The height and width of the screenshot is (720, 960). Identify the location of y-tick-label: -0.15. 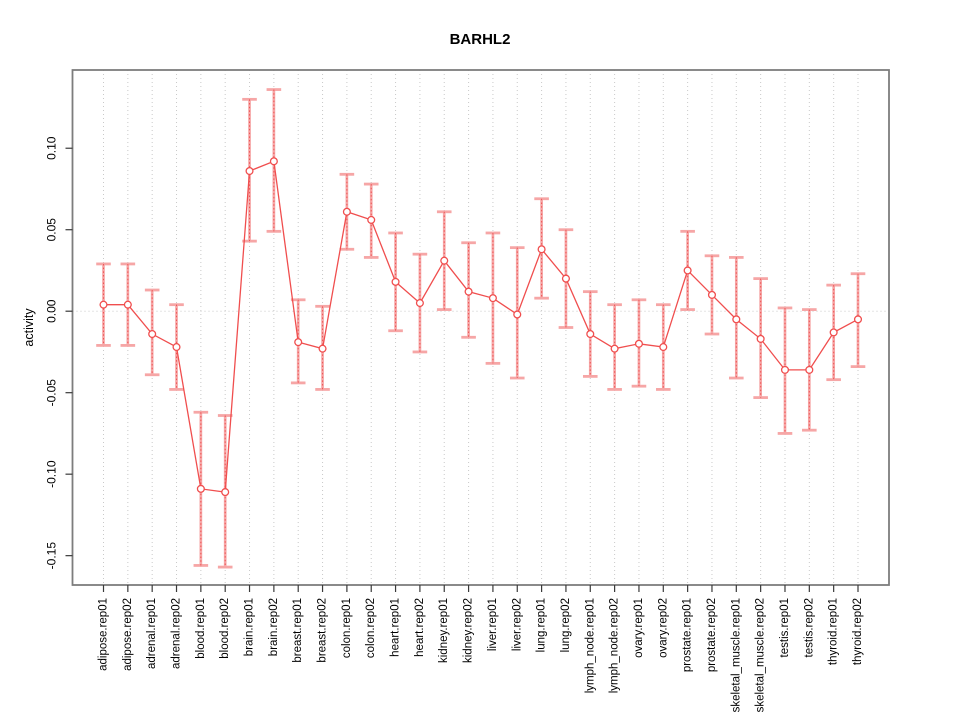
(52, 556).